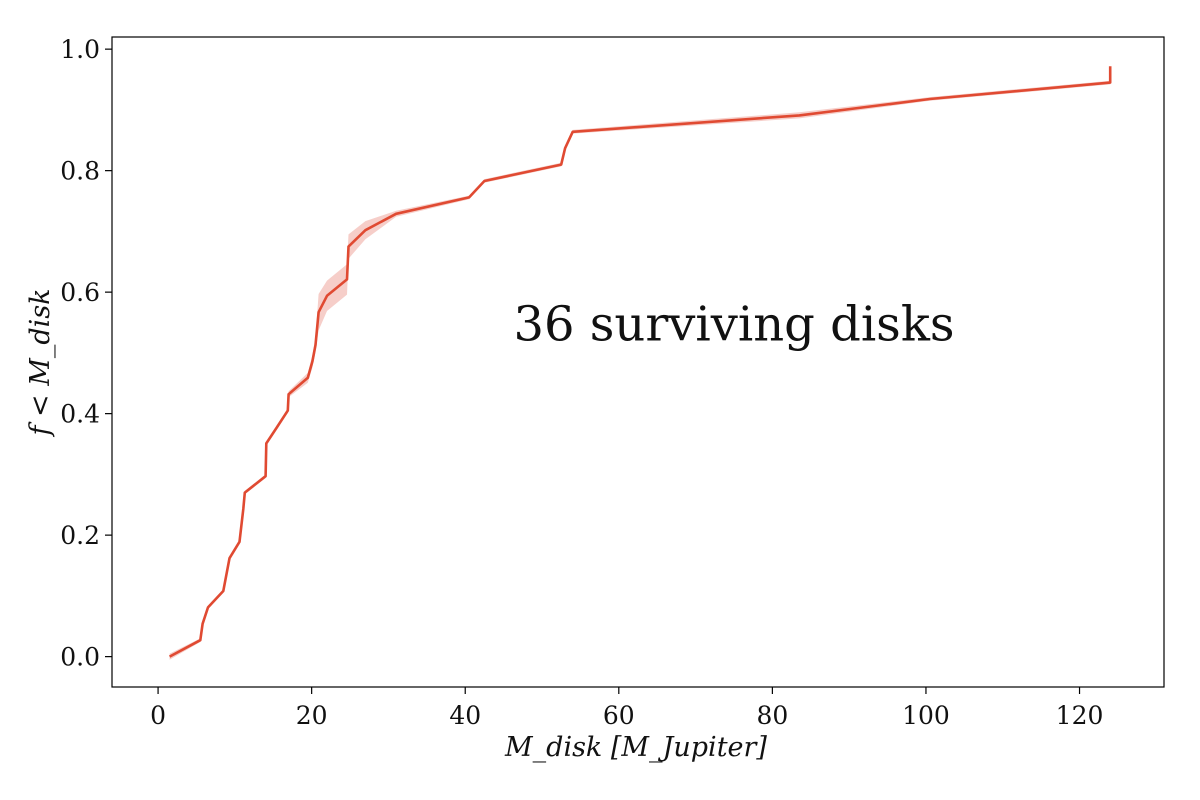  Describe the element at coordinates (80, 49) in the screenshot. I see `y-tick-label: 1.0` at that location.